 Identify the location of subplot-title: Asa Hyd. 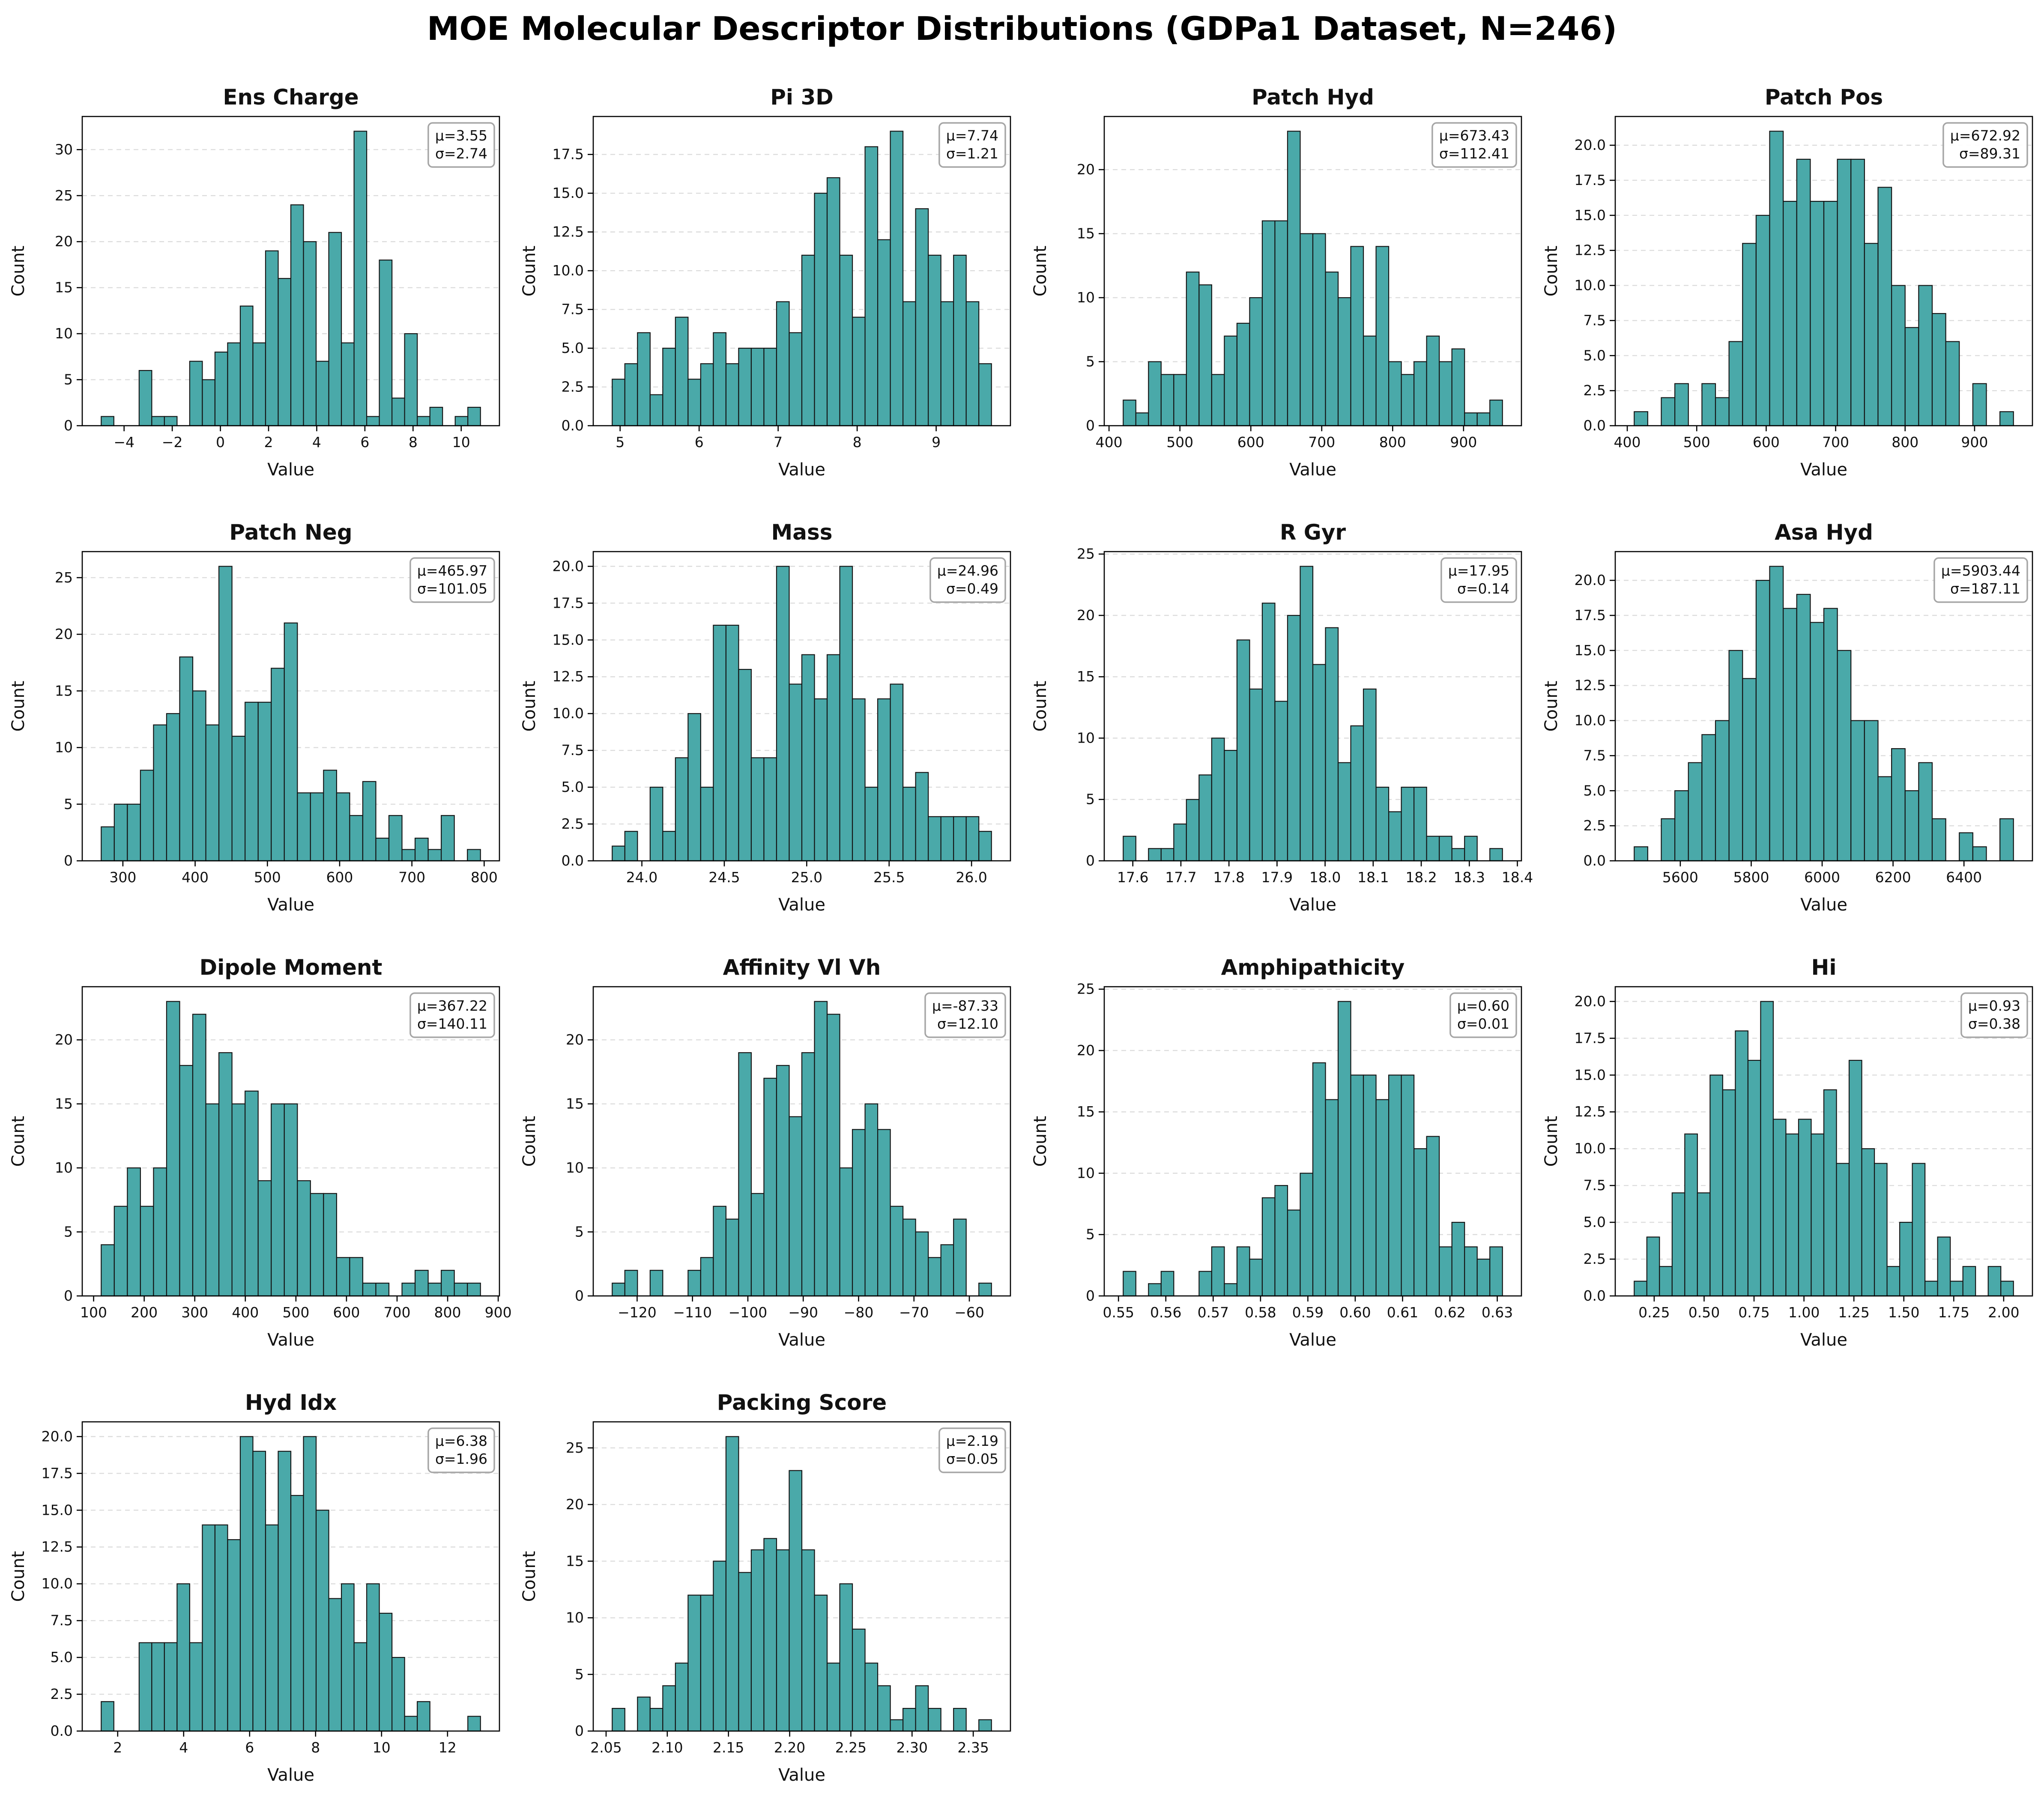
(1824, 533).